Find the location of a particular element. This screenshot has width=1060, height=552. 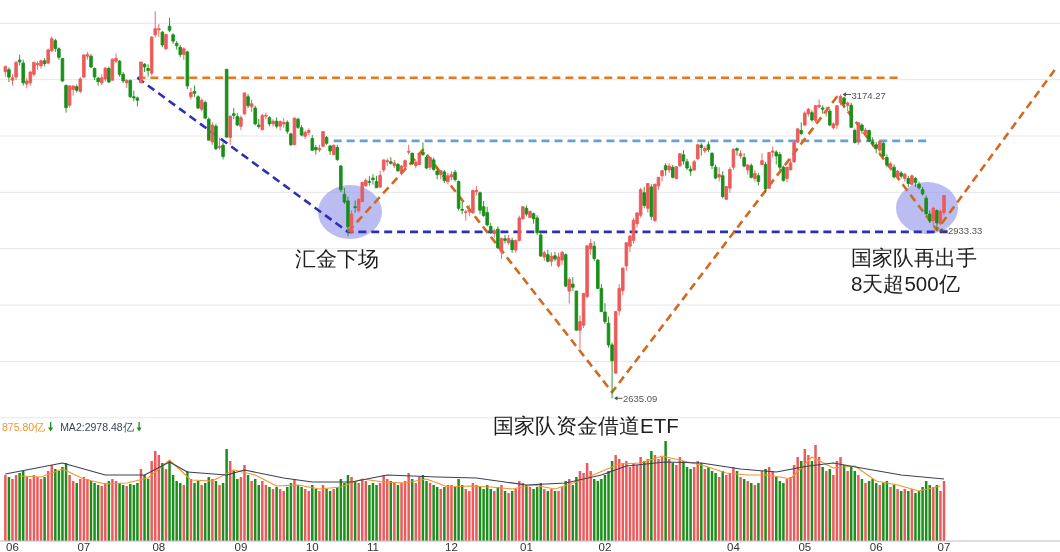

text: 875.80亿 is located at coordinates (24, 427).